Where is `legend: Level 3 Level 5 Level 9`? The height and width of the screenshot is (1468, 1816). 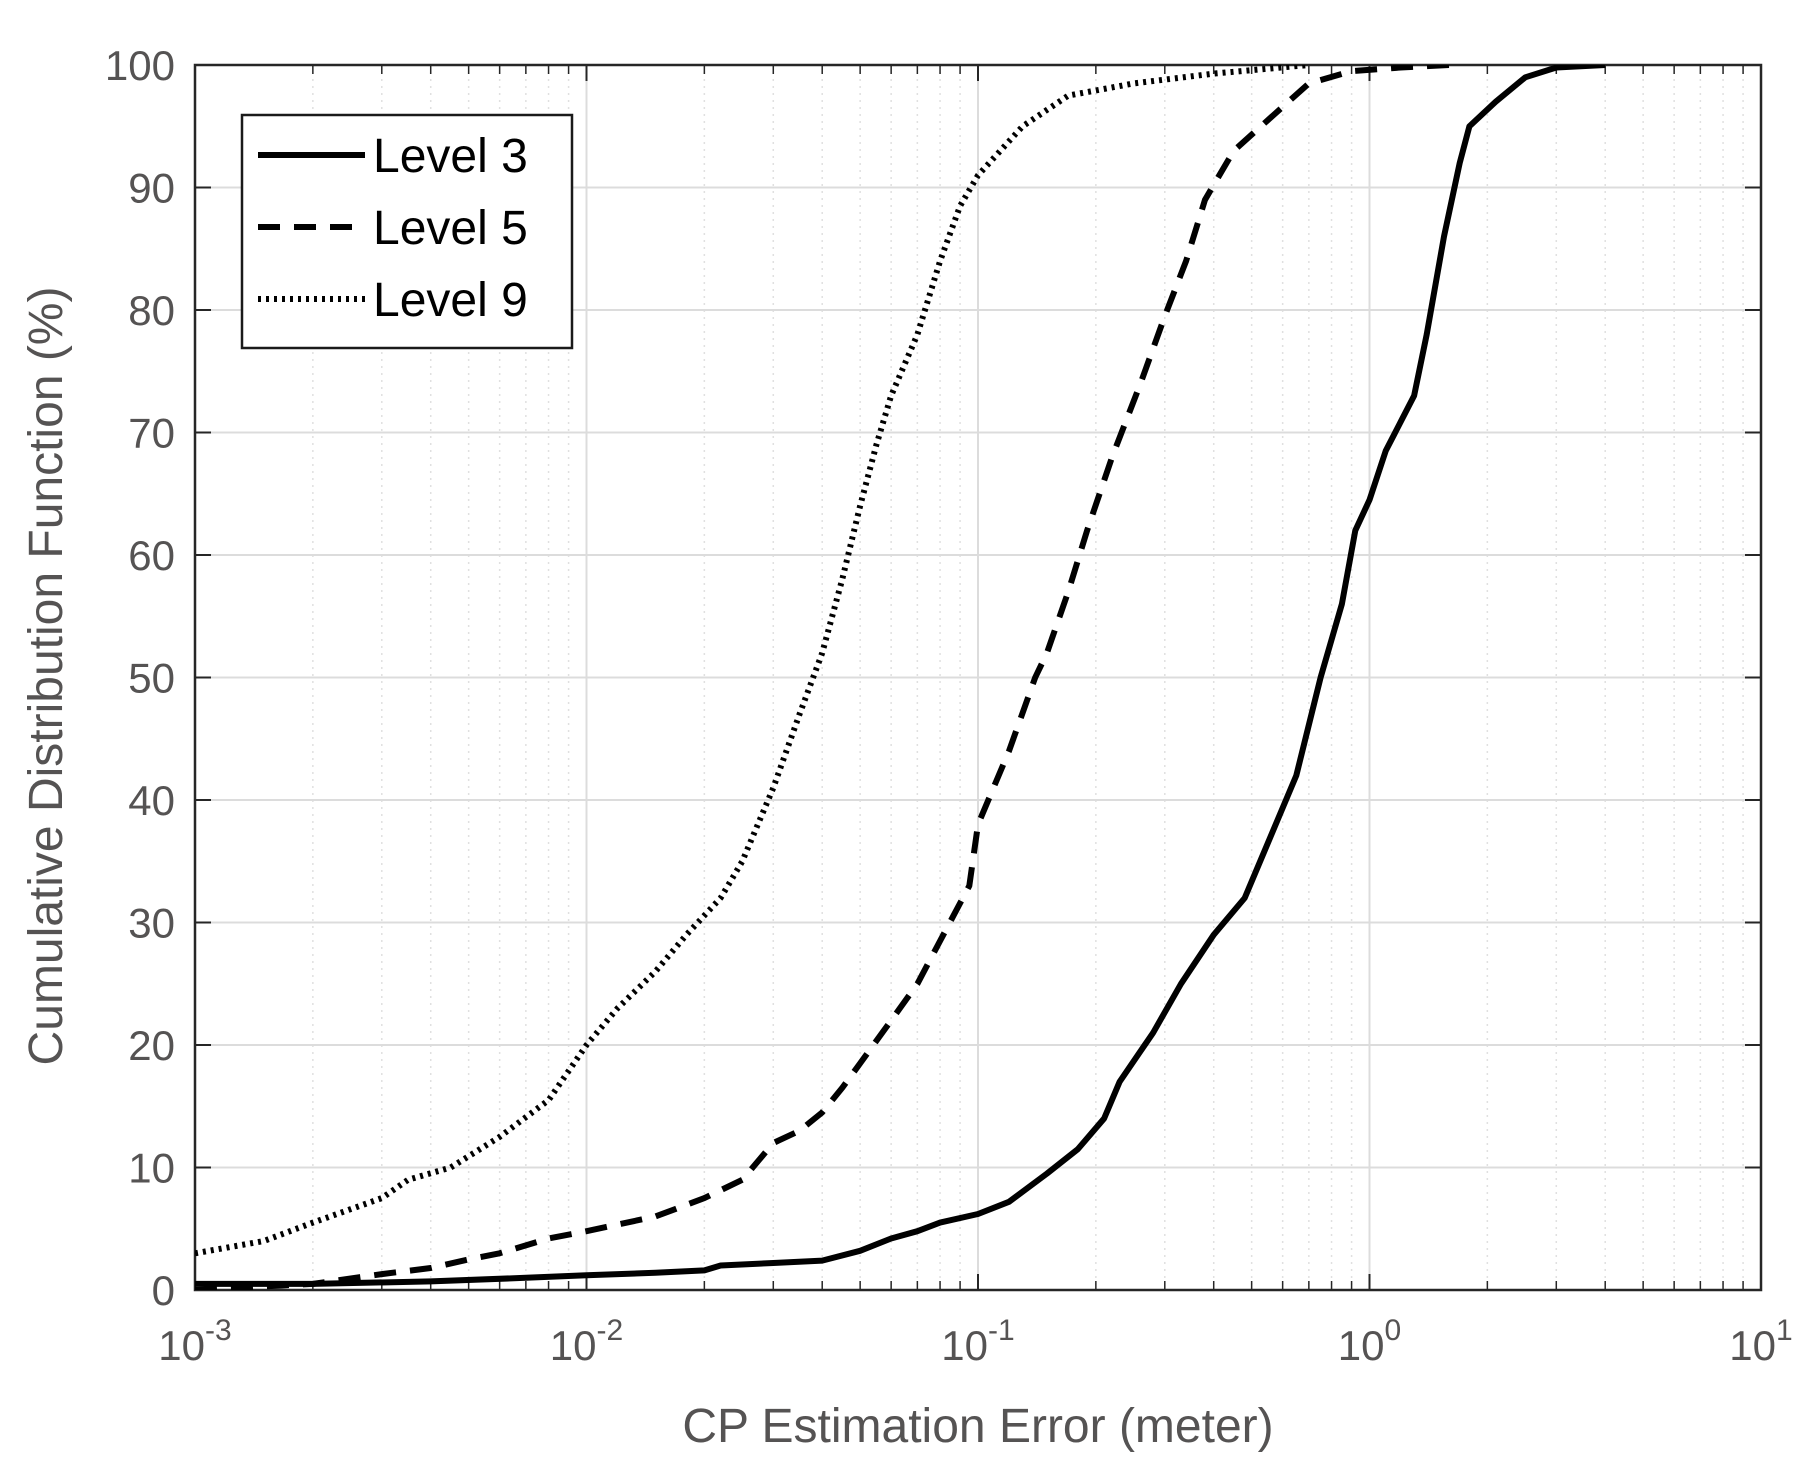
legend: Level 3 Level 5 Level 9 is located at coordinates (407, 231).